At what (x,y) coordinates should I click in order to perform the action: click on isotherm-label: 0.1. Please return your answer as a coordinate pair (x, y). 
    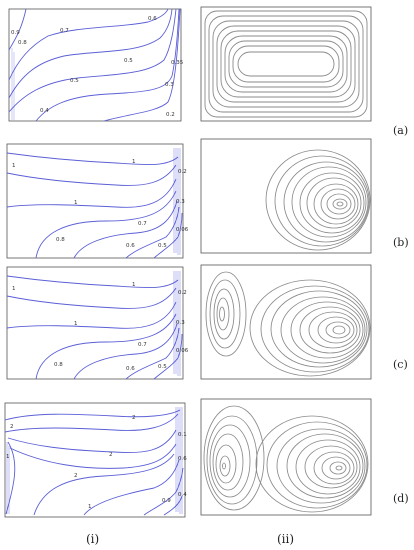
    Looking at the image, I should click on (182, 435).